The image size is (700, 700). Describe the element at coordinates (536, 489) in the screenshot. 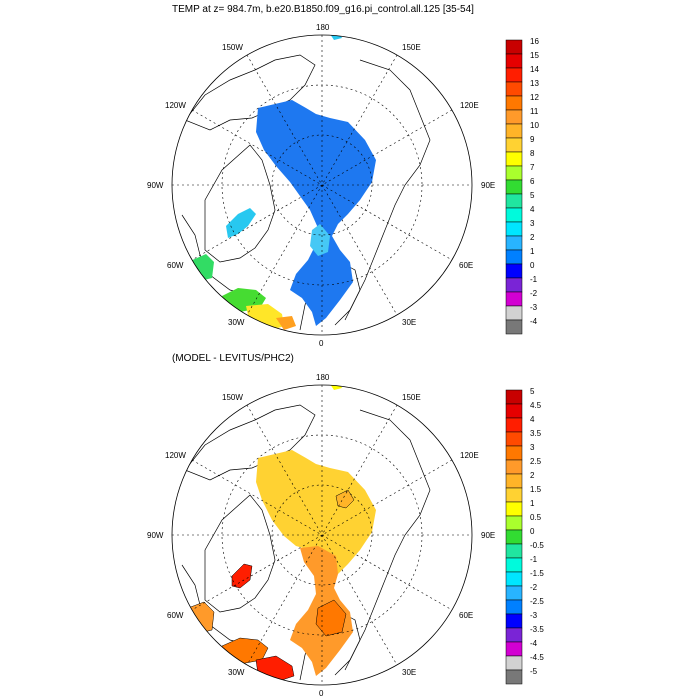

I see `bottom-colorbar-label: 1.5` at that location.